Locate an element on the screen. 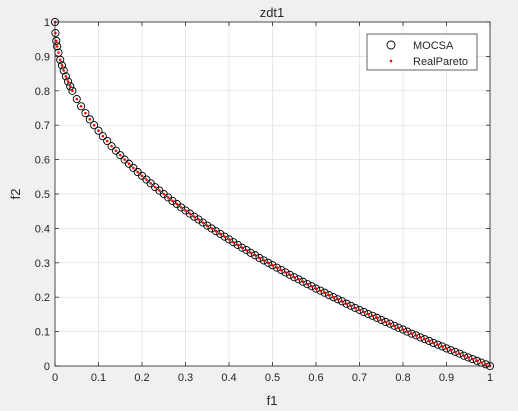  legend-marker-realpareto is located at coordinates (391, 61).